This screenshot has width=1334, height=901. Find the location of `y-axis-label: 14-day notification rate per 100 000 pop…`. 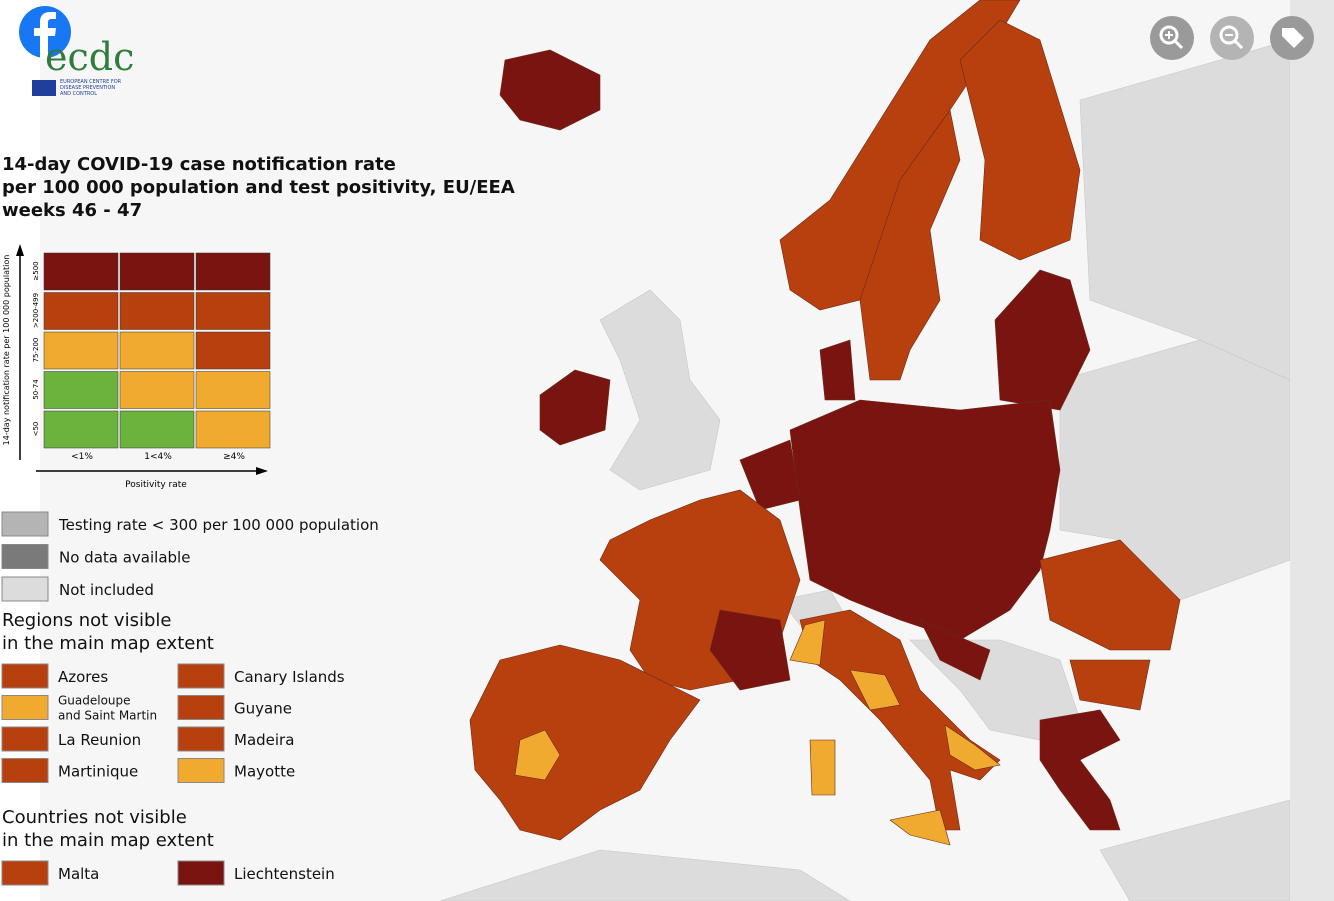

y-axis-label: 14-day notification rate per 100 000 pop… is located at coordinates (6, 350).